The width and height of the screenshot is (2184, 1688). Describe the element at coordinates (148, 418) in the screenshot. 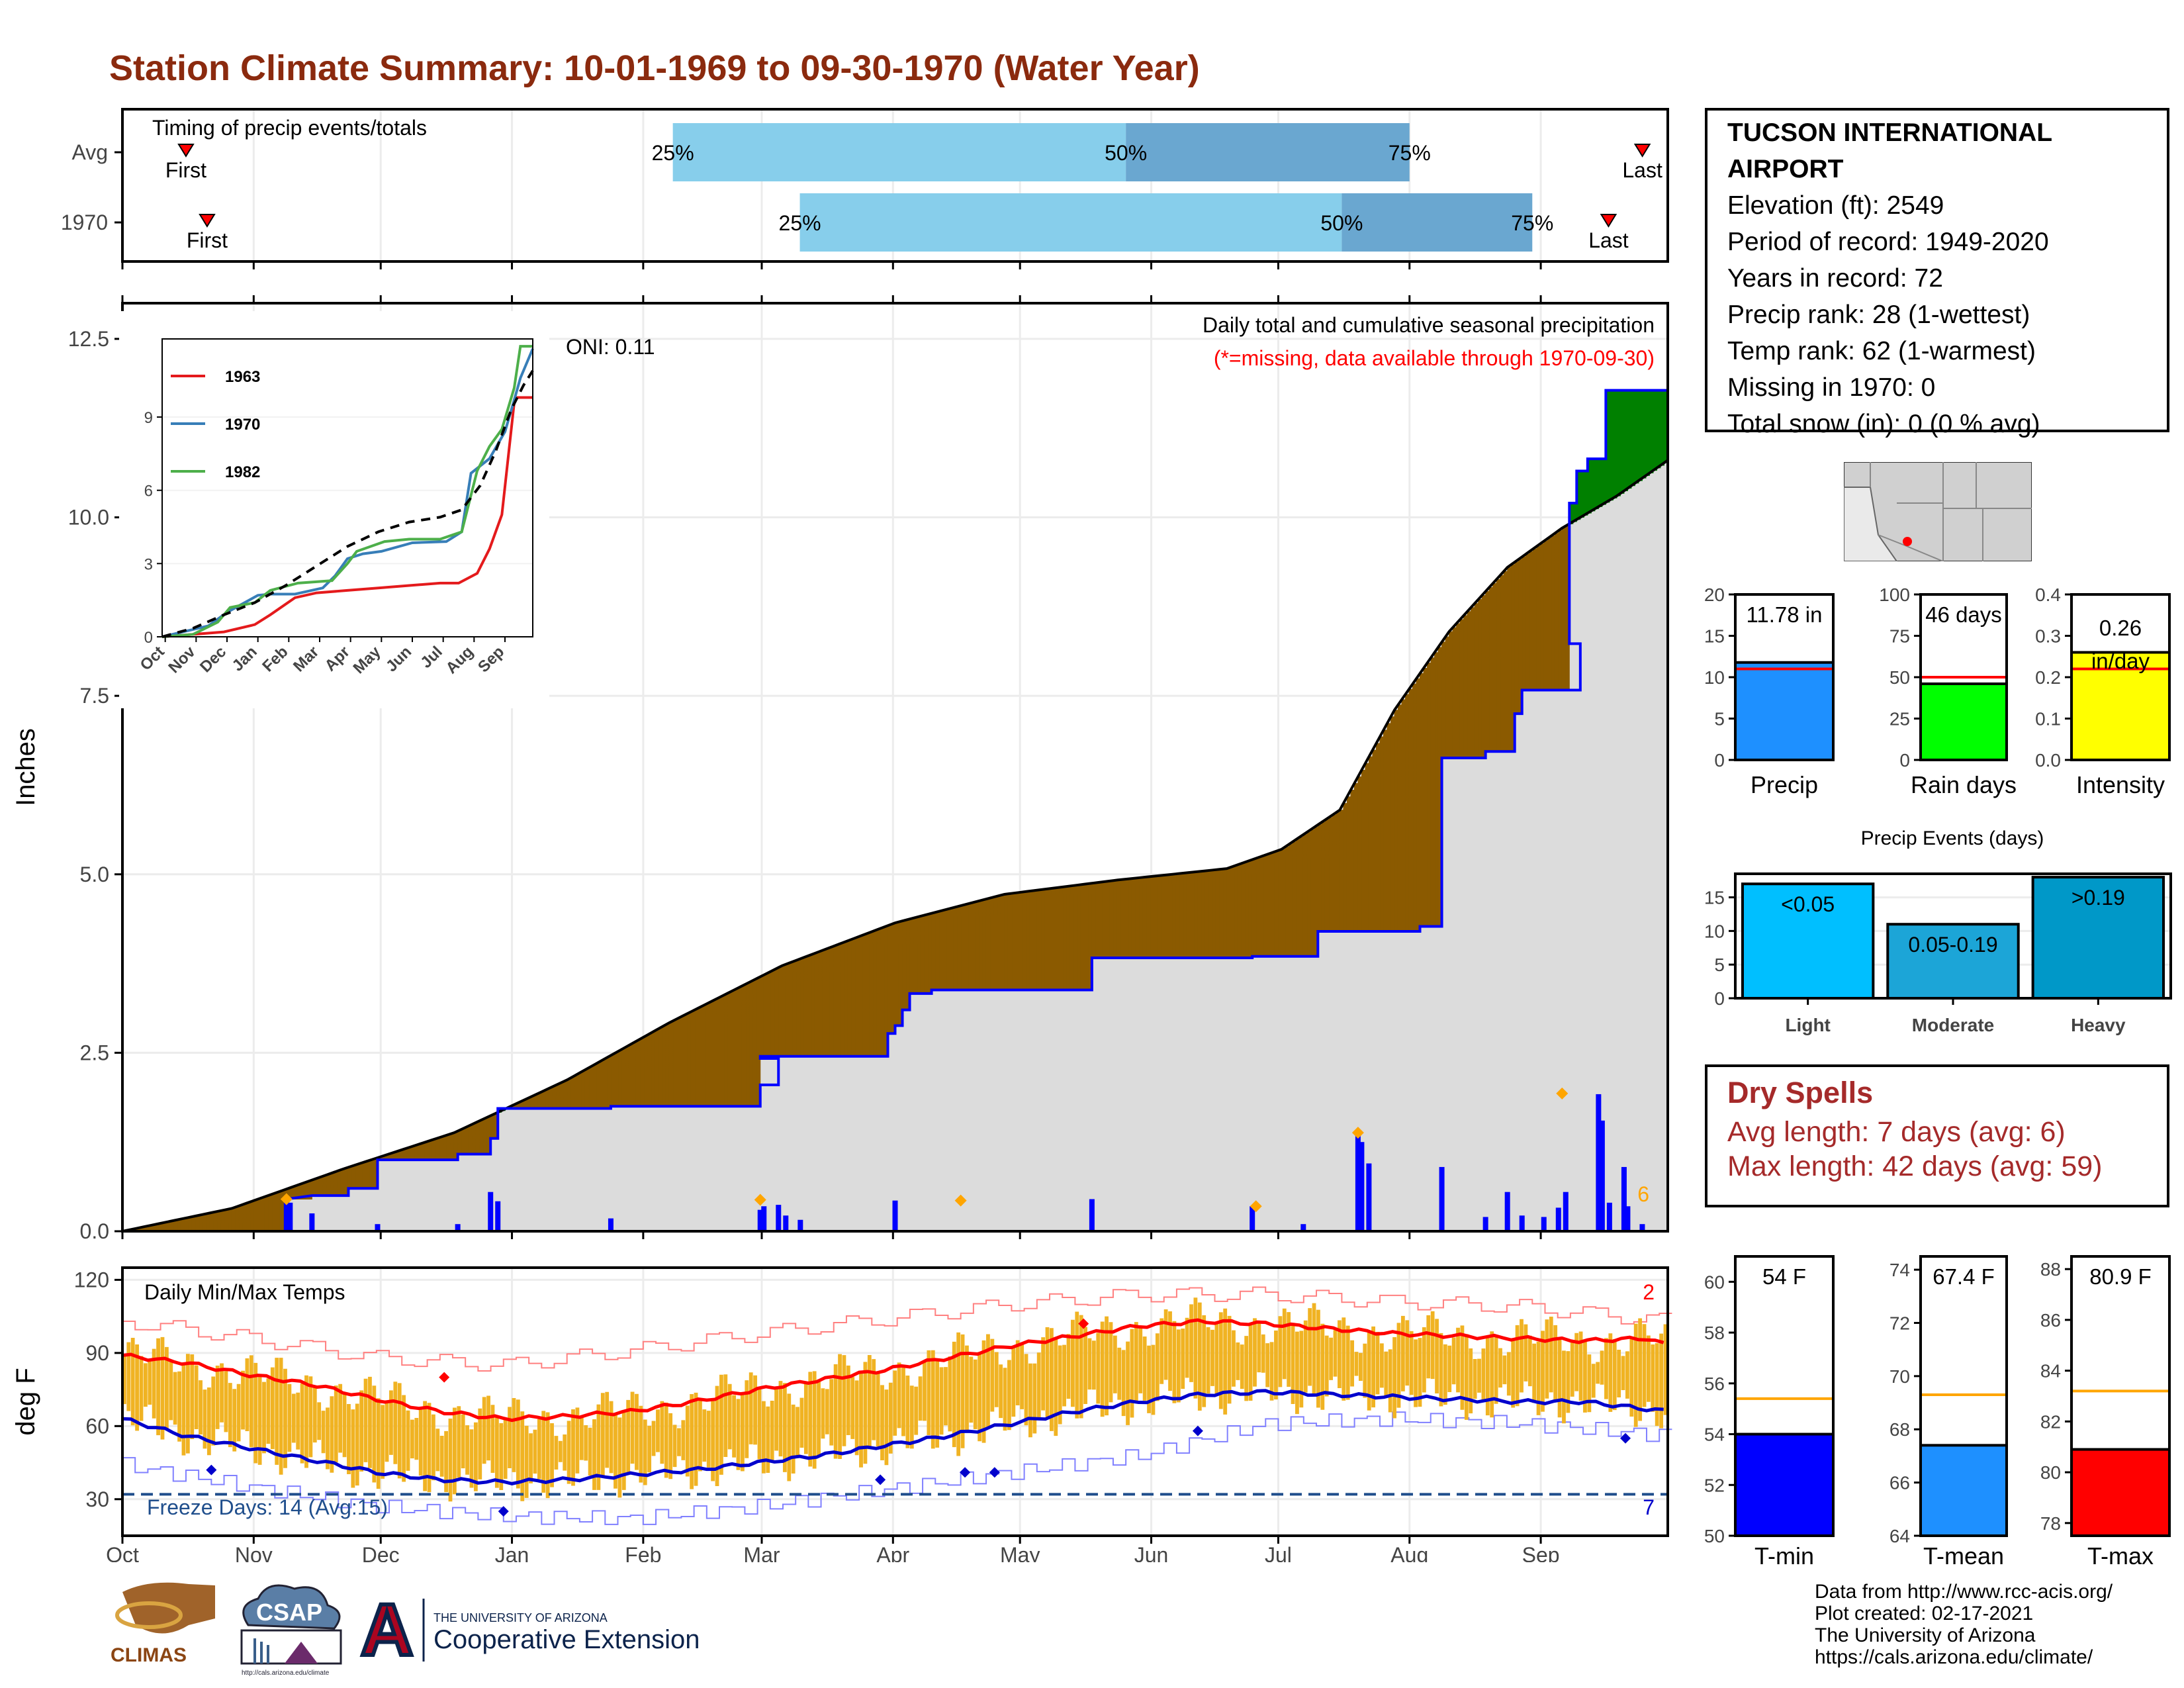

I see `inset-ytick-label: 9` at that location.